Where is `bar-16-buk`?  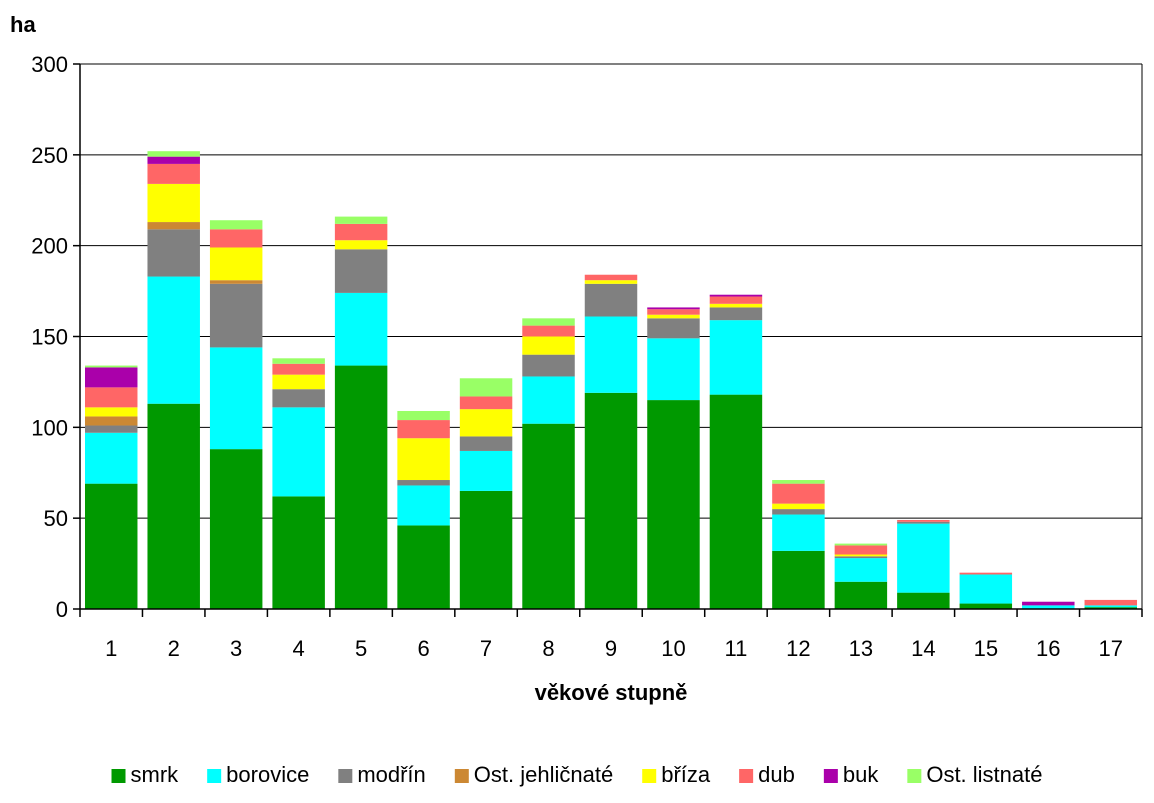 bar-16-buk is located at coordinates (1048, 603).